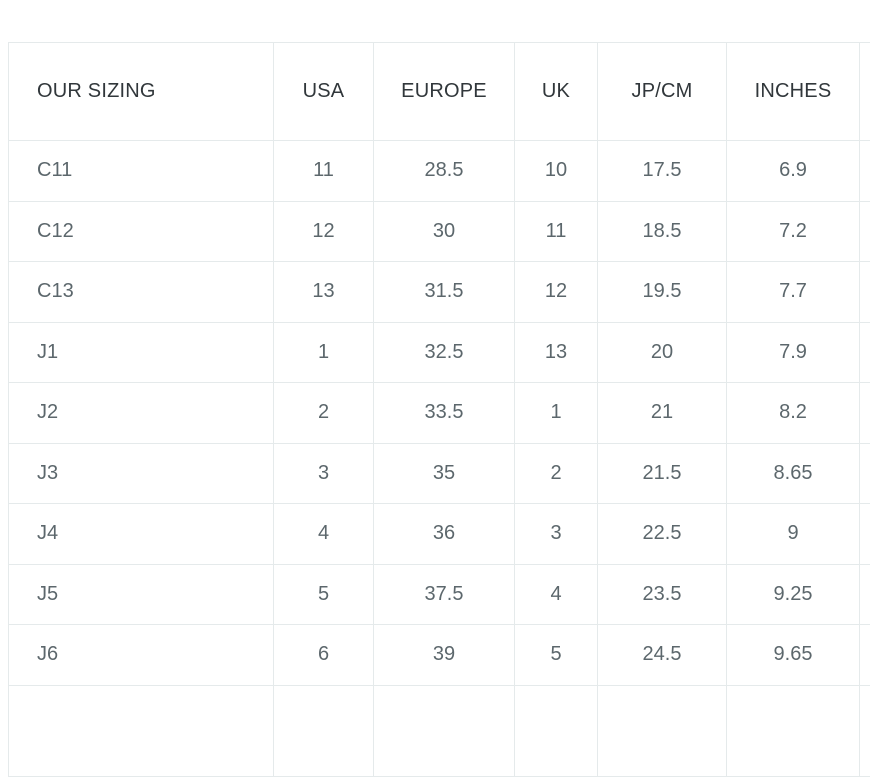  I want to click on cell-jp-cm: 24.5, so click(662, 655).